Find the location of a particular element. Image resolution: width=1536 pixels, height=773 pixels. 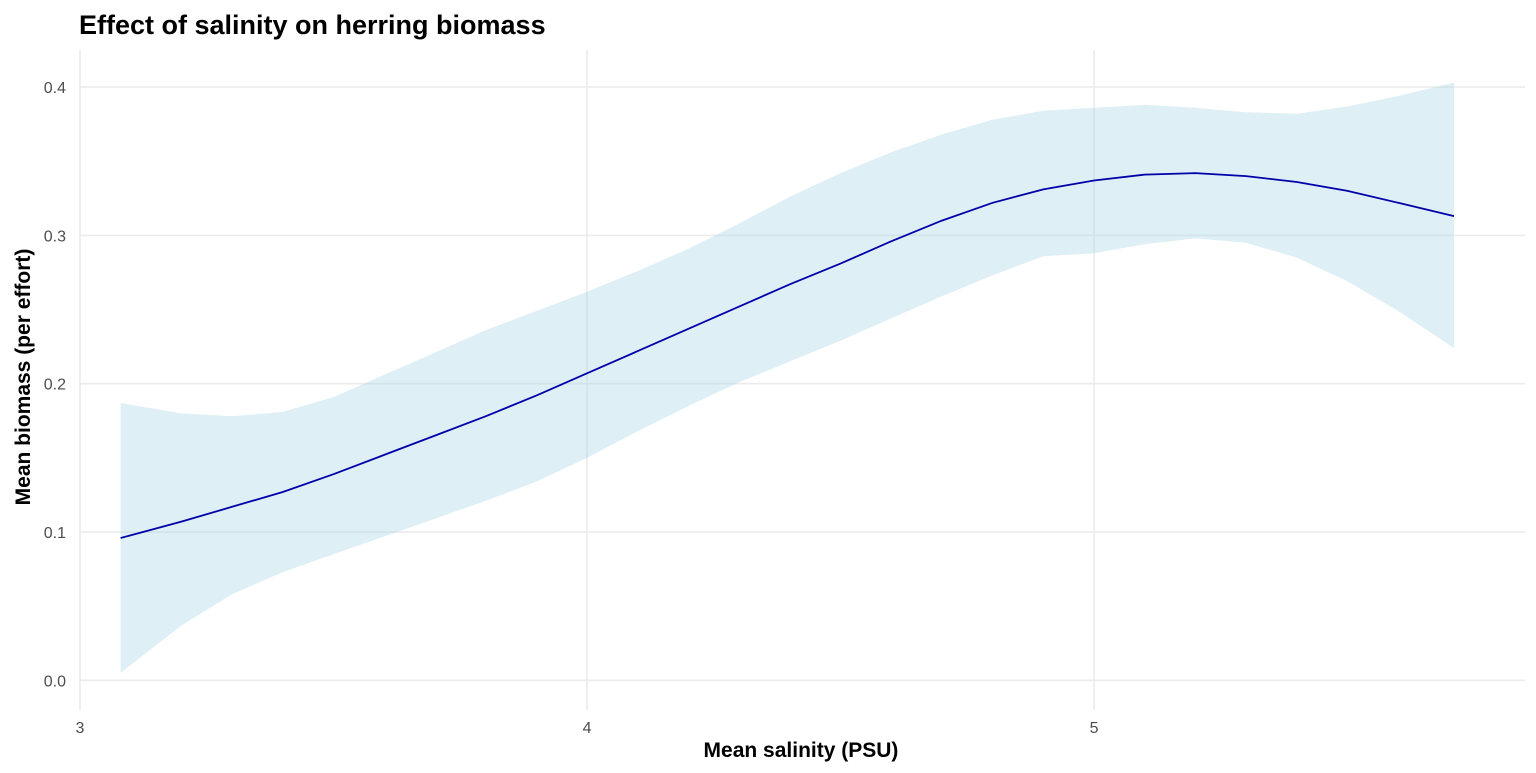

x-tick-label: 3 is located at coordinates (80, 728).